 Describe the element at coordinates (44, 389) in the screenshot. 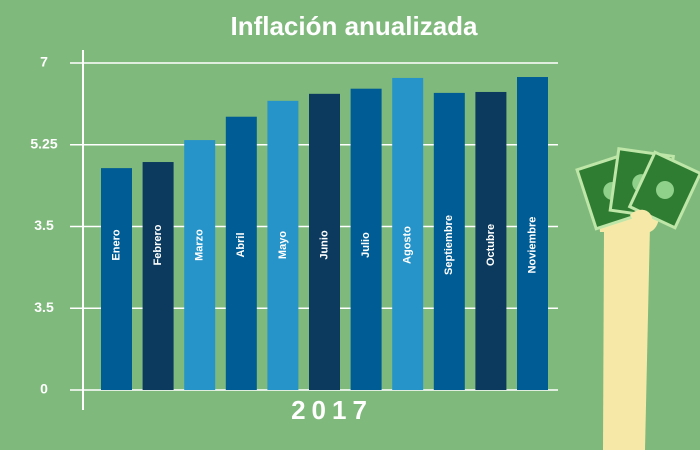

I see `y-tick-label: 0` at that location.